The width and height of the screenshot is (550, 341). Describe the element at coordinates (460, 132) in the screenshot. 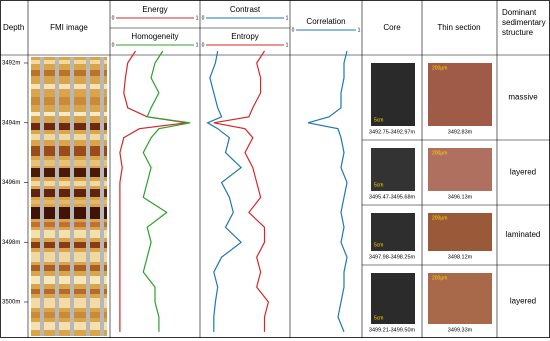

I see `thin-caption: 3492.83m` at that location.